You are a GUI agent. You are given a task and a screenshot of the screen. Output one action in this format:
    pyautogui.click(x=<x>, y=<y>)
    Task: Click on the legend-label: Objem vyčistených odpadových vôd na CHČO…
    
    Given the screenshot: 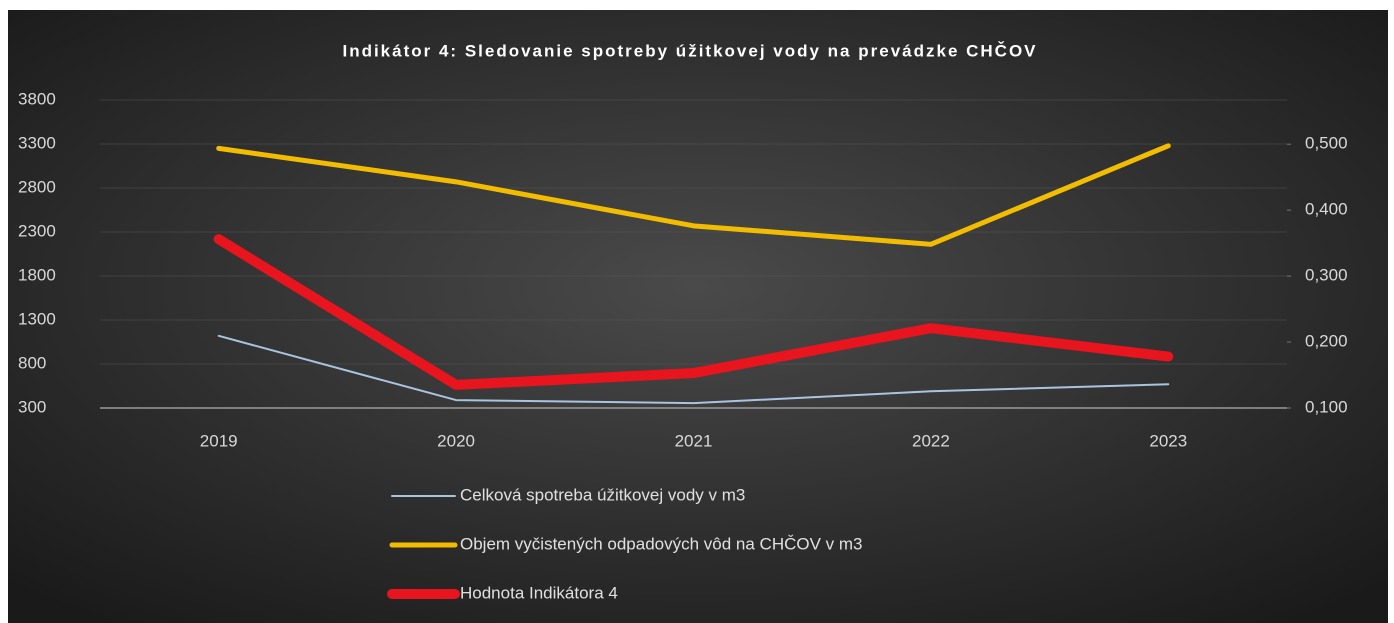 What is the action you would take?
    pyautogui.click(x=661, y=543)
    